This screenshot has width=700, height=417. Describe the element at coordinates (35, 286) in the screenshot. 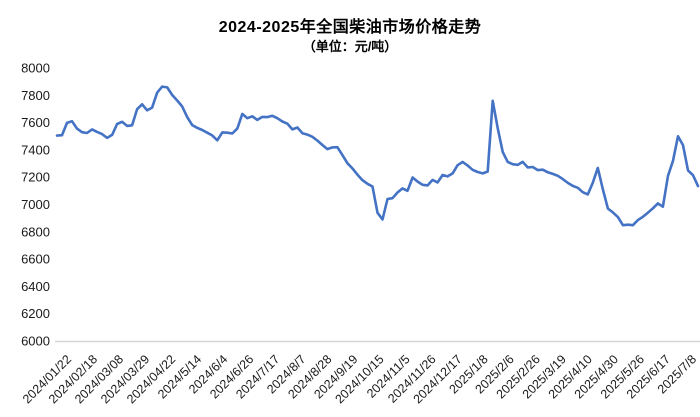

I see `y-axis-tick-label: 6400` at that location.